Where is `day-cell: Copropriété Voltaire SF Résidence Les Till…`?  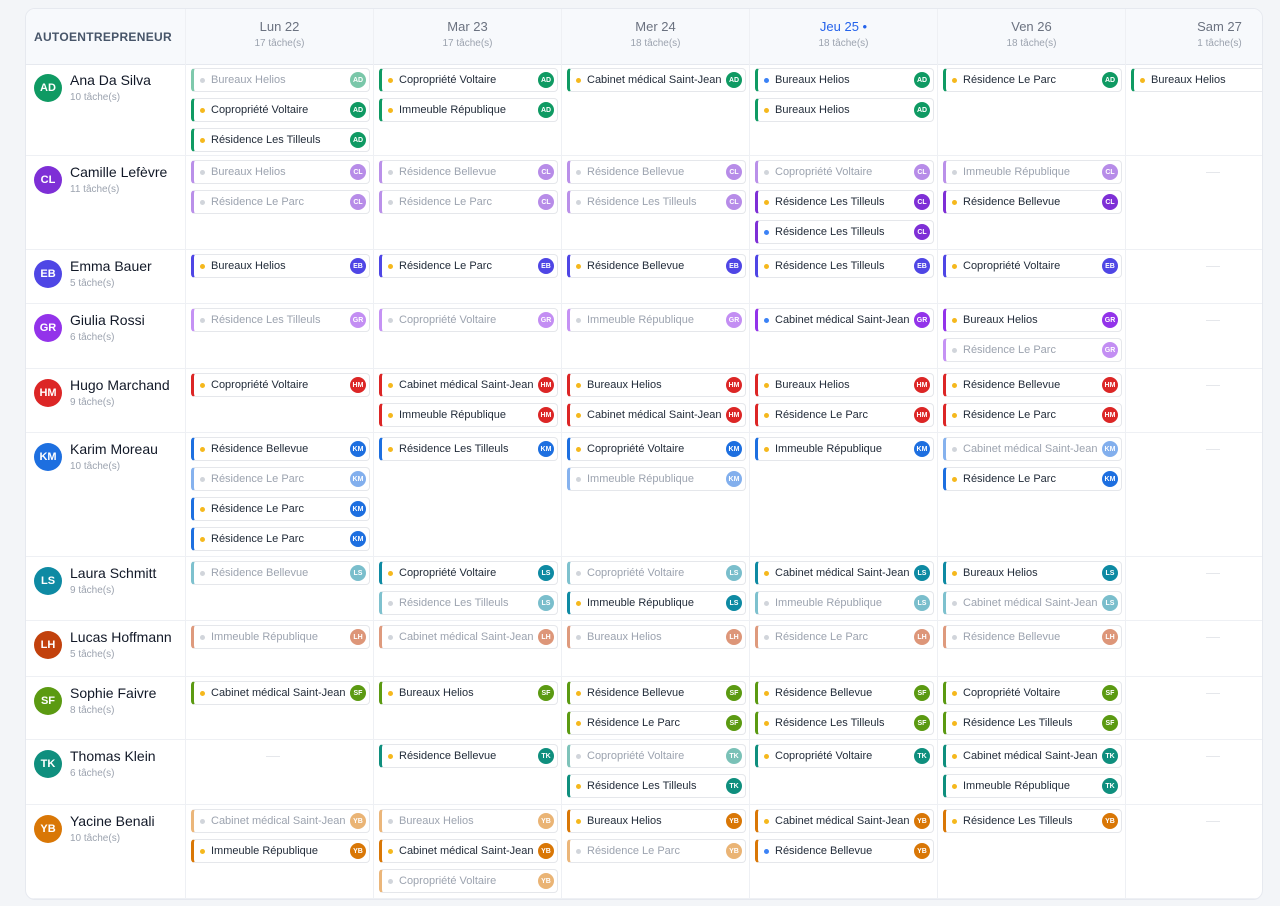 day-cell: Copropriété Voltaire SF Résidence Les Till… is located at coordinates (1032, 708).